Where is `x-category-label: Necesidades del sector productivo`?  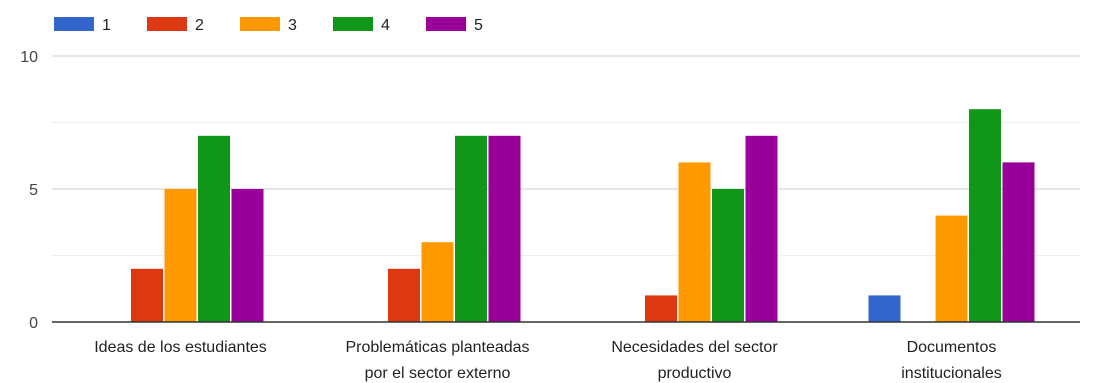 x-category-label: Necesidades del sector productivo is located at coordinates (694, 360).